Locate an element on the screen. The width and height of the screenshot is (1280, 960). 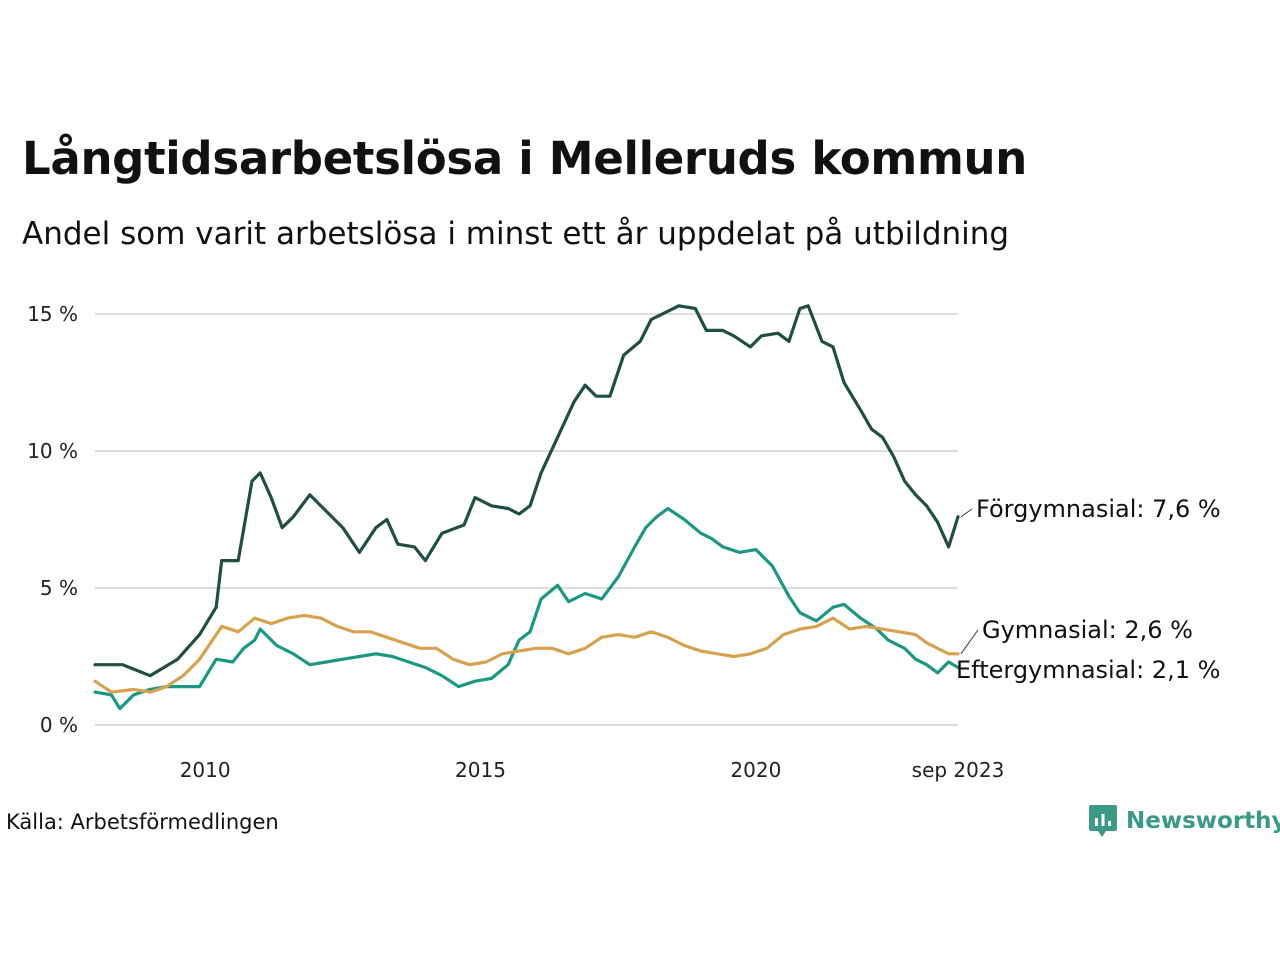
x-tick-label: 2010 is located at coordinates (205, 770).